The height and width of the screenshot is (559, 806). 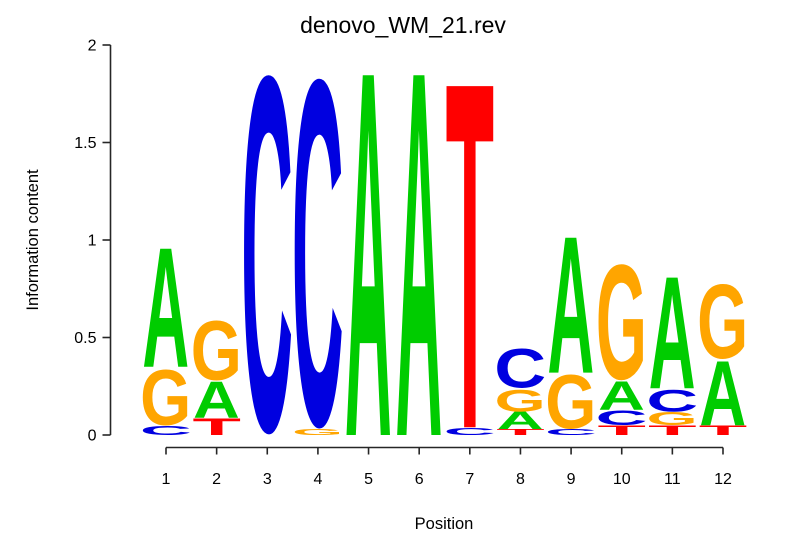 I want to click on x-tick-label: 11, so click(x=672, y=479).